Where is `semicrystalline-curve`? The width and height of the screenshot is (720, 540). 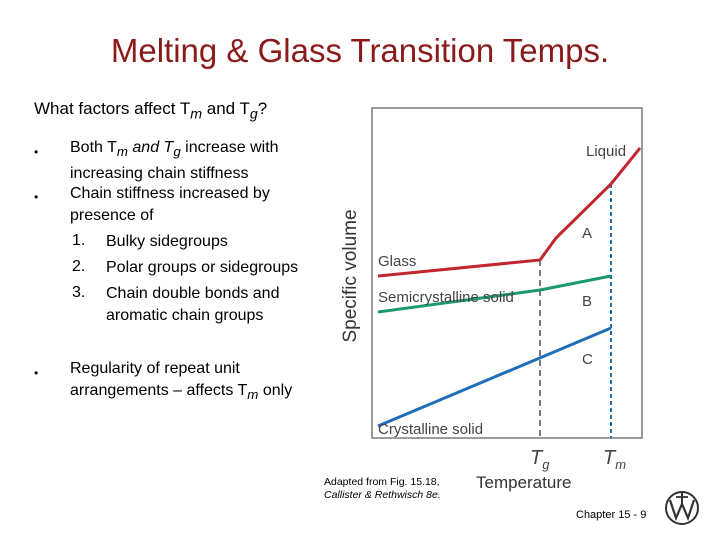
semicrystalline-curve is located at coordinates (494, 294).